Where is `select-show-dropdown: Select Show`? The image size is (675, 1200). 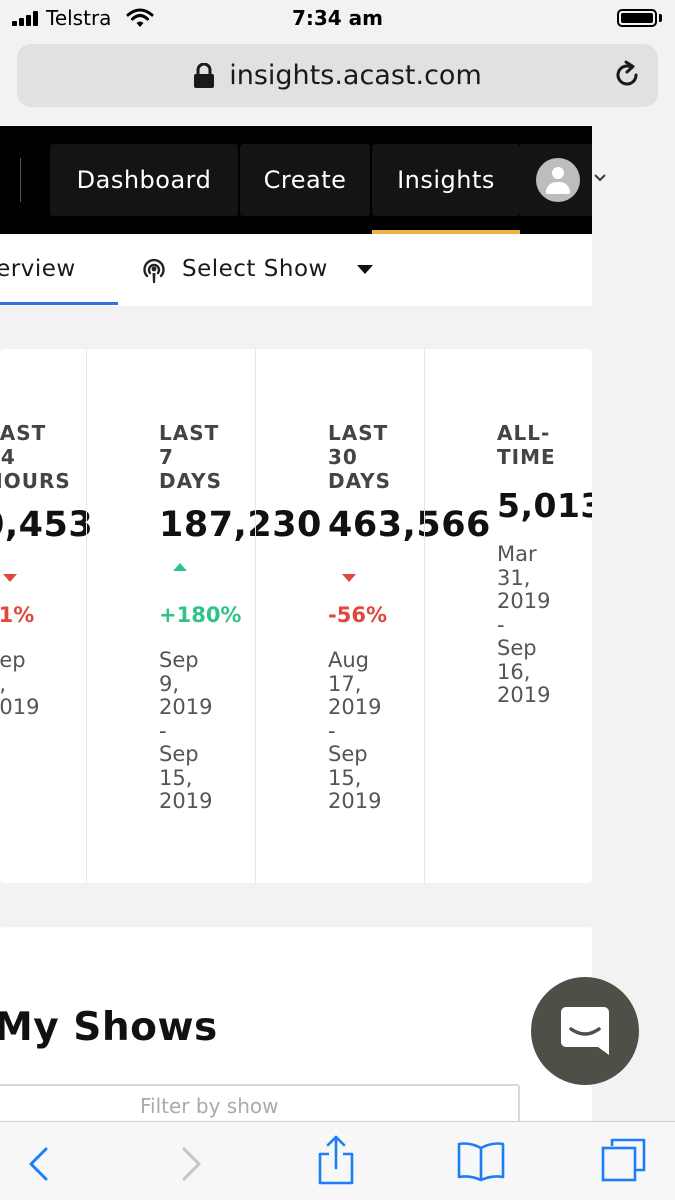 select-show-dropdown: Select Show is located at coordinates (255, 269).